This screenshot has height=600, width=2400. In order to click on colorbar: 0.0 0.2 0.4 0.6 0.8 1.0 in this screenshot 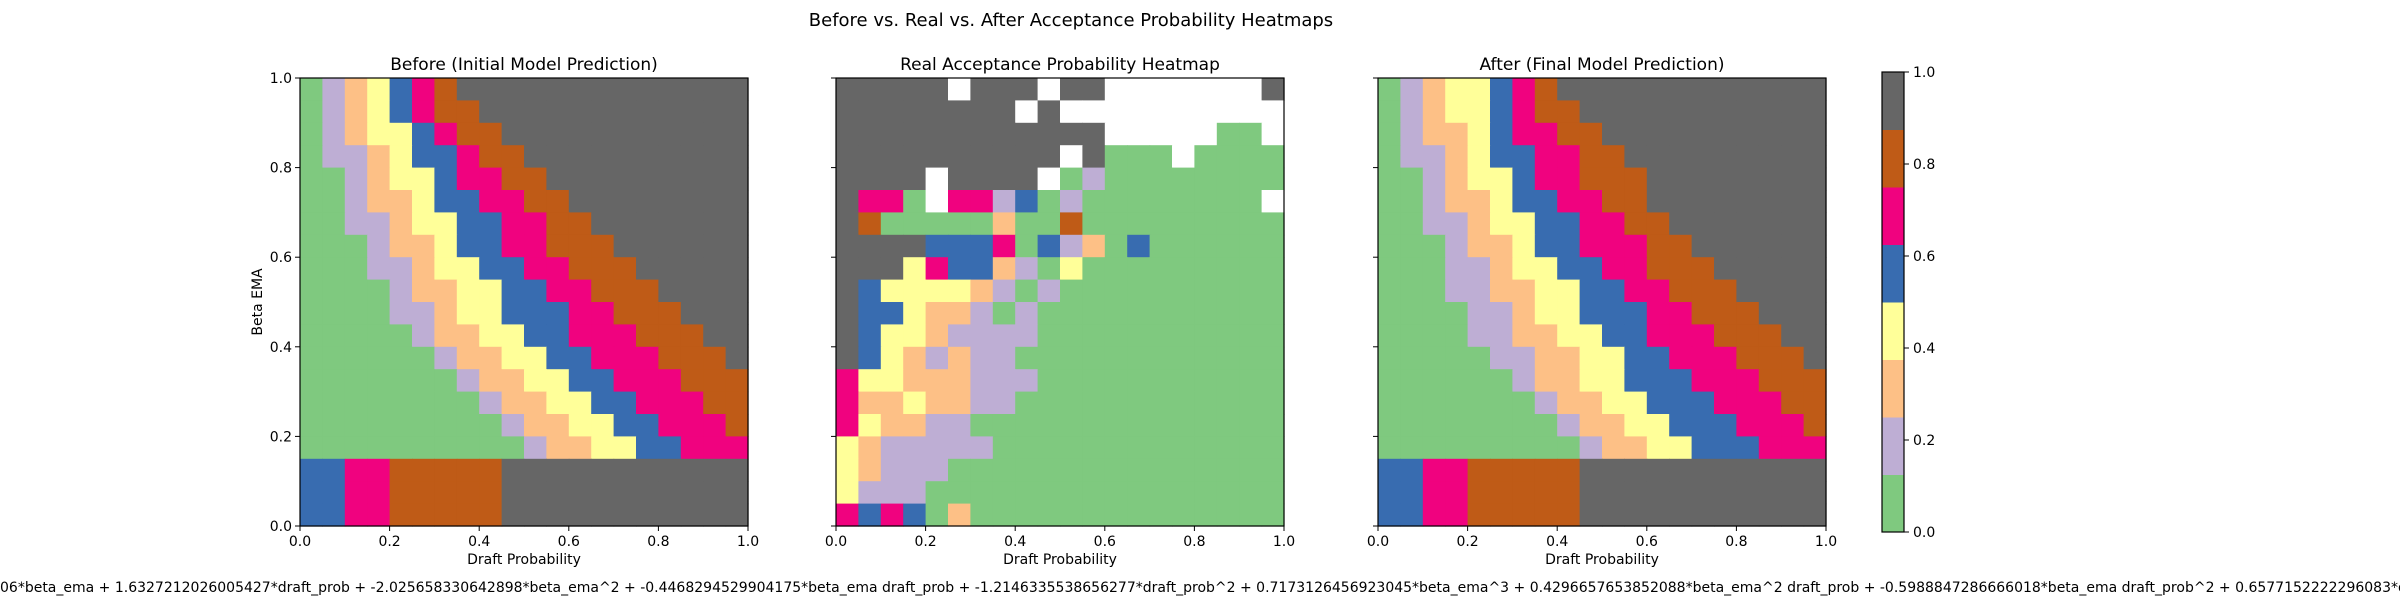, I will do `click(1908, 303)`.